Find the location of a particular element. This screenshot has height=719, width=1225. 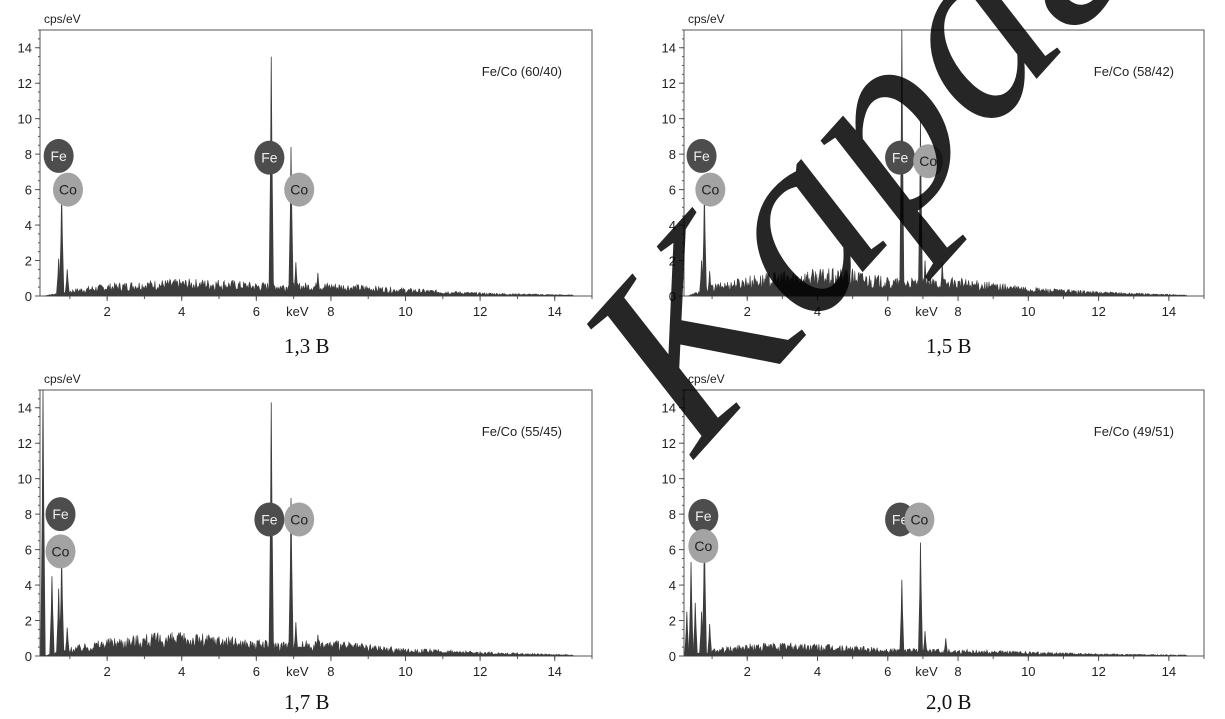

composition-annotation: Fe/Co (58/42) is located at coordinates (1134, 71).